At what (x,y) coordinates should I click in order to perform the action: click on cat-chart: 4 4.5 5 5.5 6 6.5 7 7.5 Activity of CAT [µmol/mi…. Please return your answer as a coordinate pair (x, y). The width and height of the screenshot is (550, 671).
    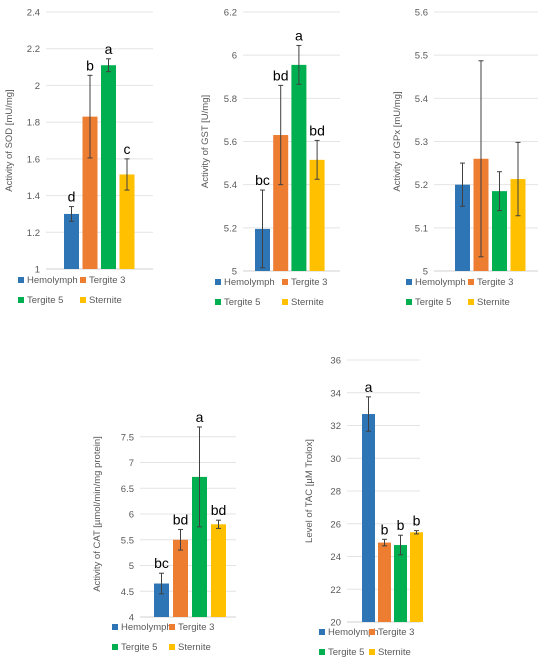
    Looking at the image, I should click on (164, 531).